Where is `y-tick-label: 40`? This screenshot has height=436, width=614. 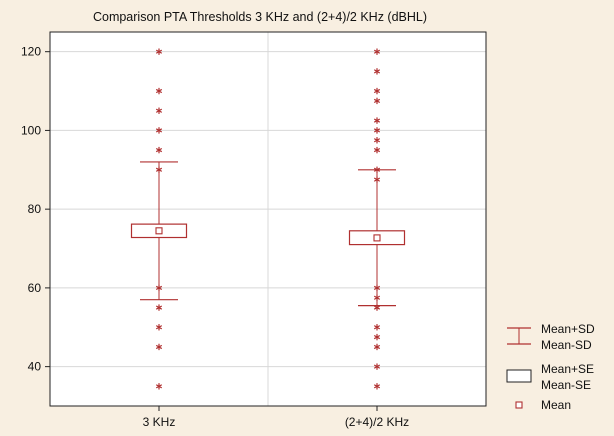
y-tick-label: 40 is located at coordinates (35, 367).